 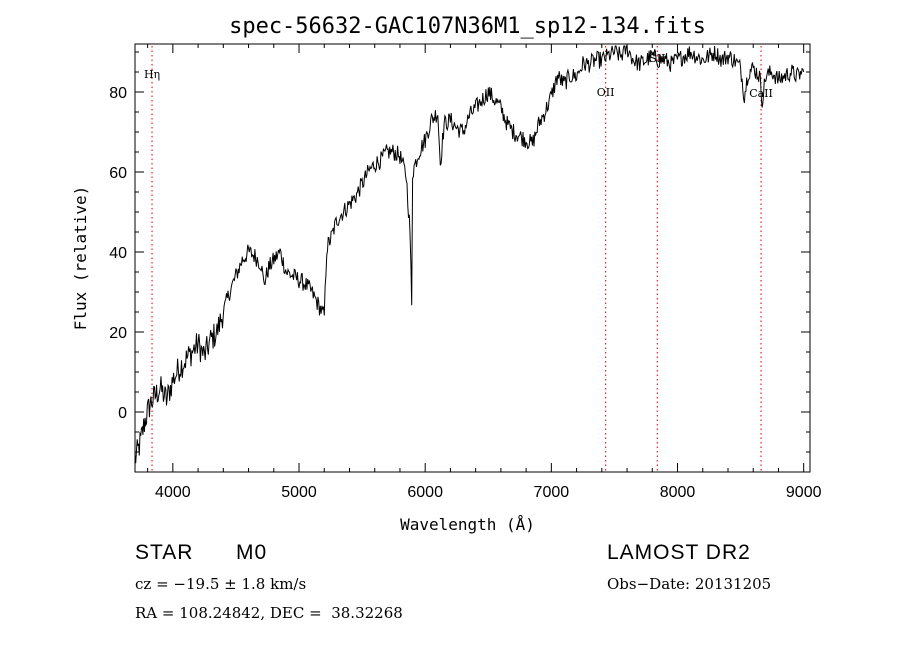 I want to click on x-tick-label: 5000, so click(x=299, y=492).